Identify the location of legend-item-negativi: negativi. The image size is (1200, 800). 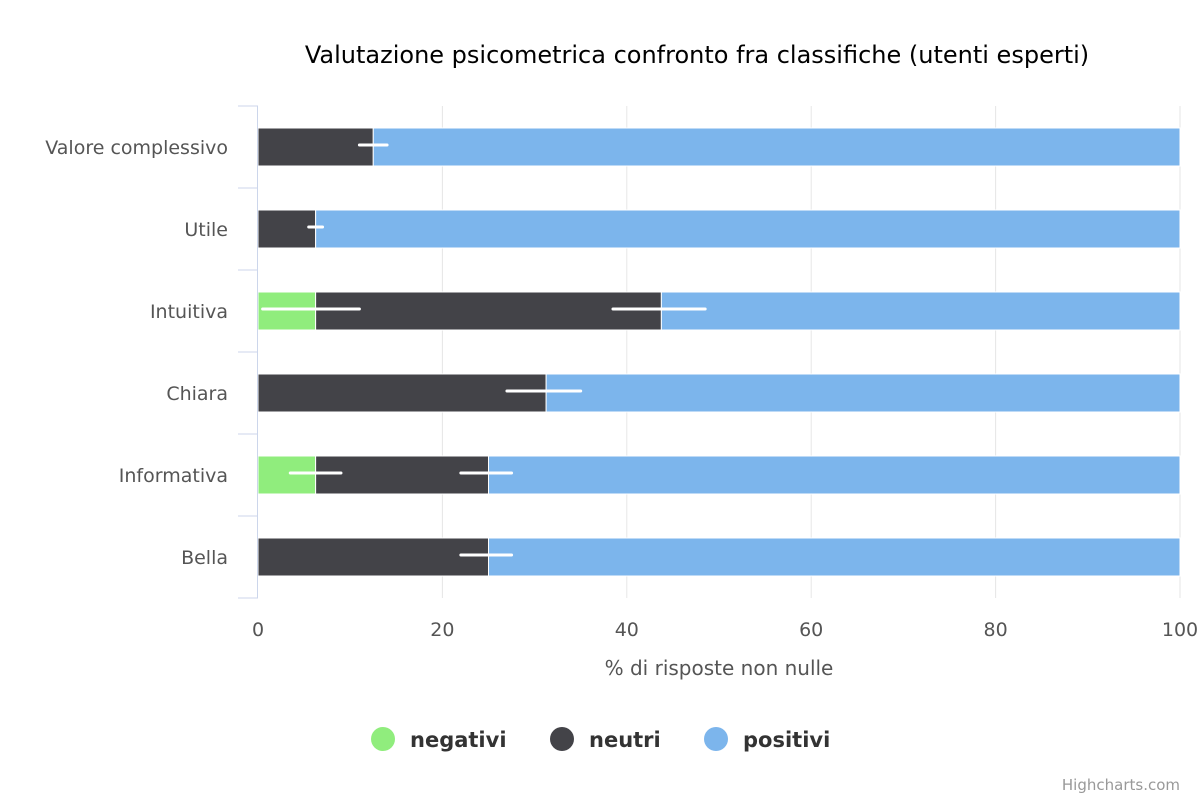
(439, 739).